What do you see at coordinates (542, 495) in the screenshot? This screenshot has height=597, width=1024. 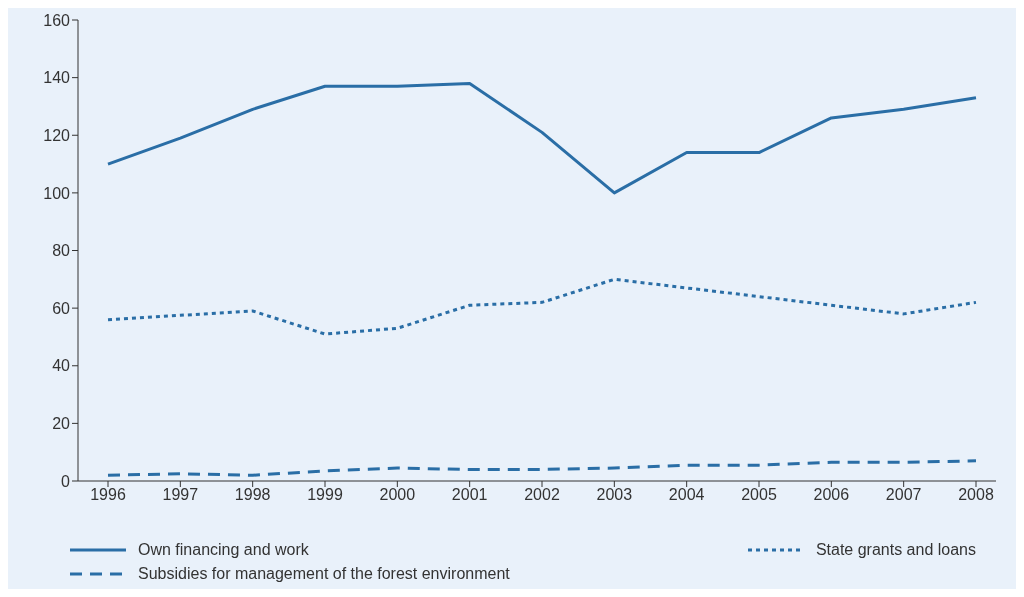 I see `x-tick-label: 2002` at bounding box center [542, 495].